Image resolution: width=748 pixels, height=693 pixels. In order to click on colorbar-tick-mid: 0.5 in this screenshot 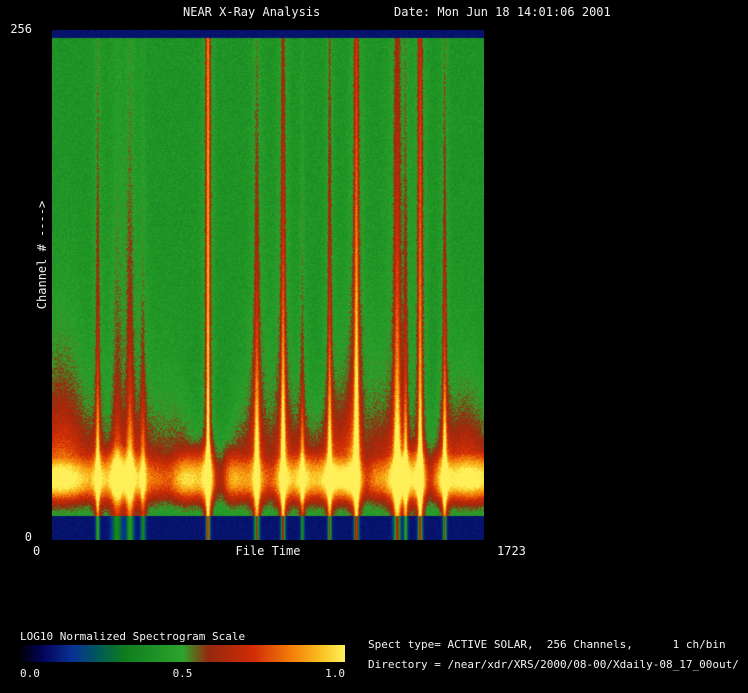, I will do `click(182, 673)`.